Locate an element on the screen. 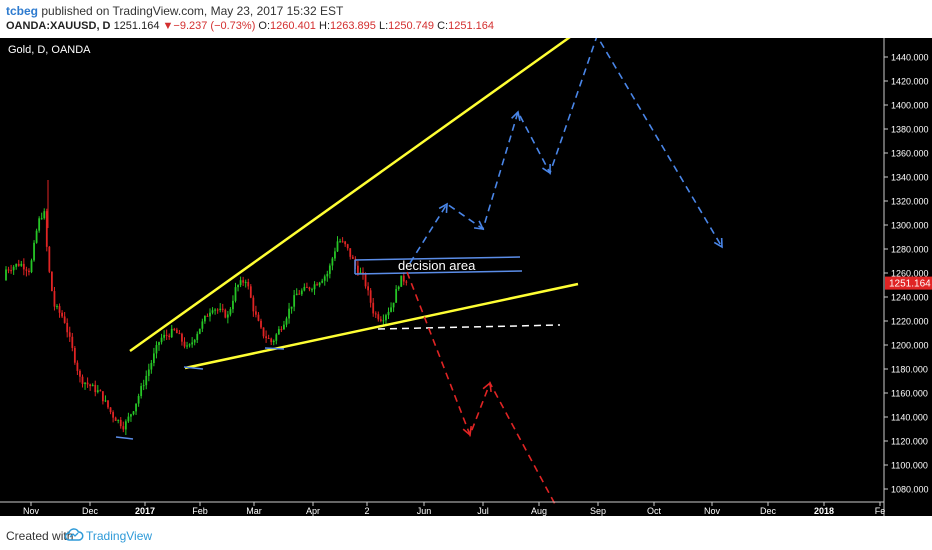 This screenshot has width=932, height=550. price-tick-label: 1340.000 is located at coordinates (910, 178).